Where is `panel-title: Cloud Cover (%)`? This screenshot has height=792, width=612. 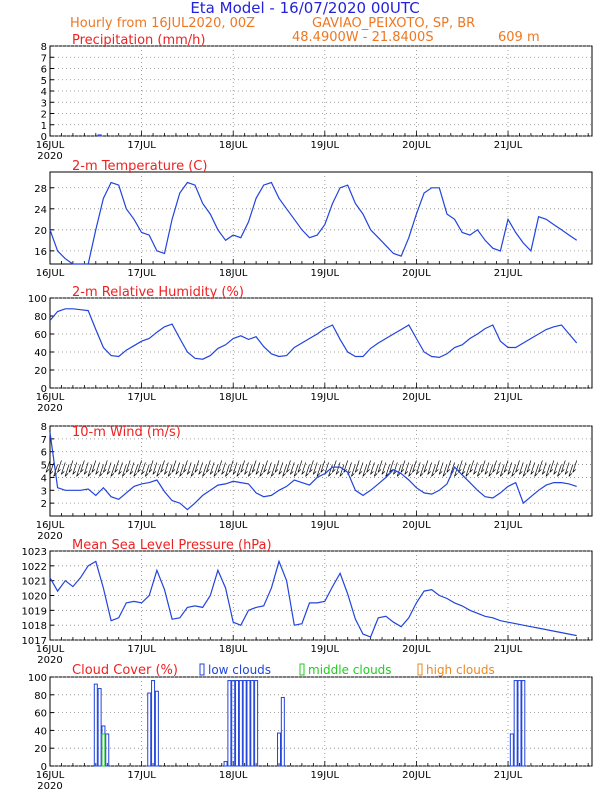
panel-title: Cloud Cover (%) is located at coordinates (125, 670).